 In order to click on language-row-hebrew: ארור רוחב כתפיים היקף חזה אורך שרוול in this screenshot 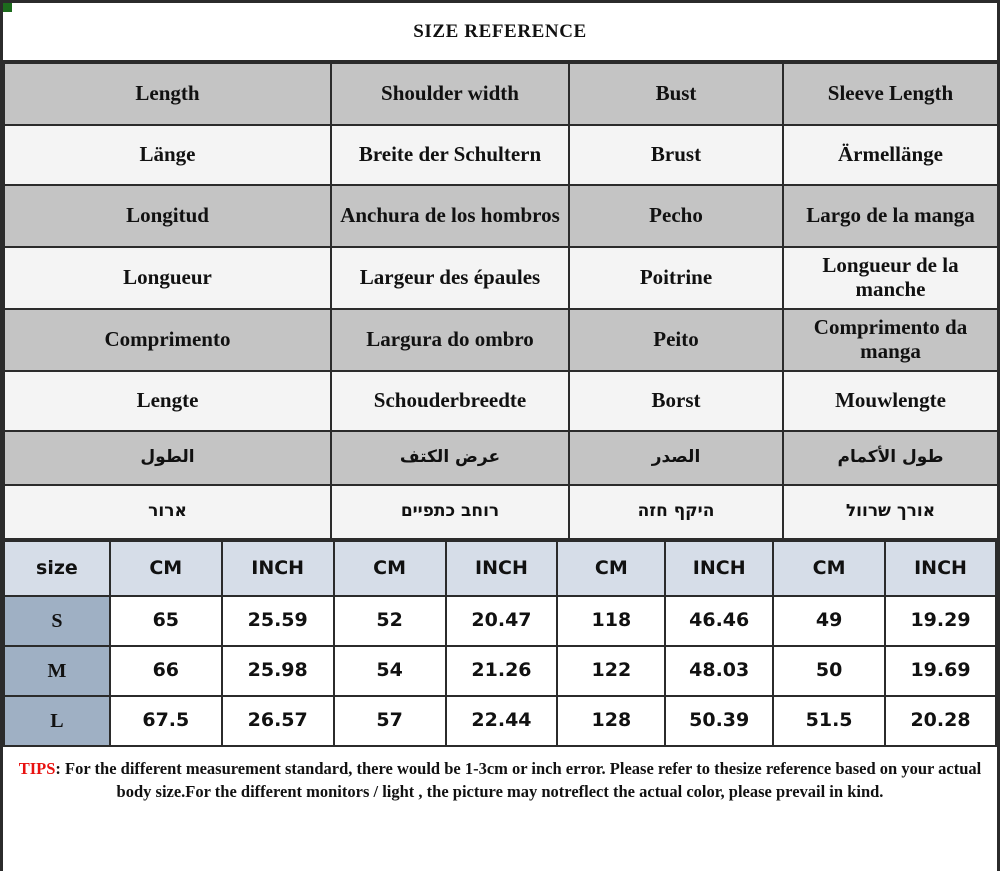, I will do `click(501, 512)`.